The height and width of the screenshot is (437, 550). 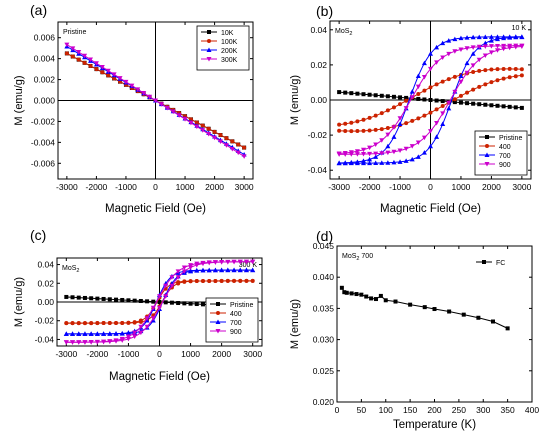 I want to click on legend-label: Pristine, so click(x=241, y=305).